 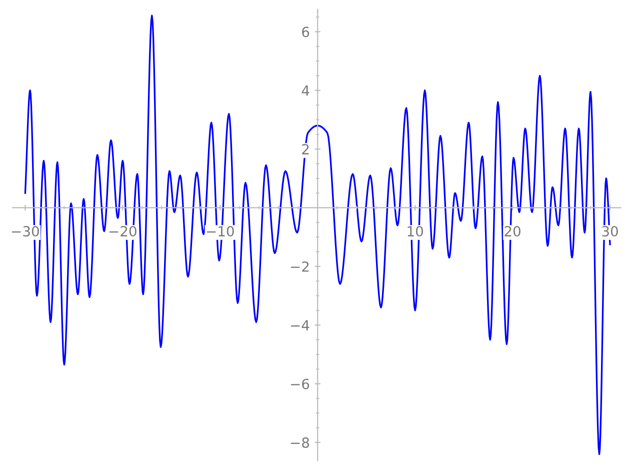 I want to click on y-tick-label: −2, so click(x=299, y=266).